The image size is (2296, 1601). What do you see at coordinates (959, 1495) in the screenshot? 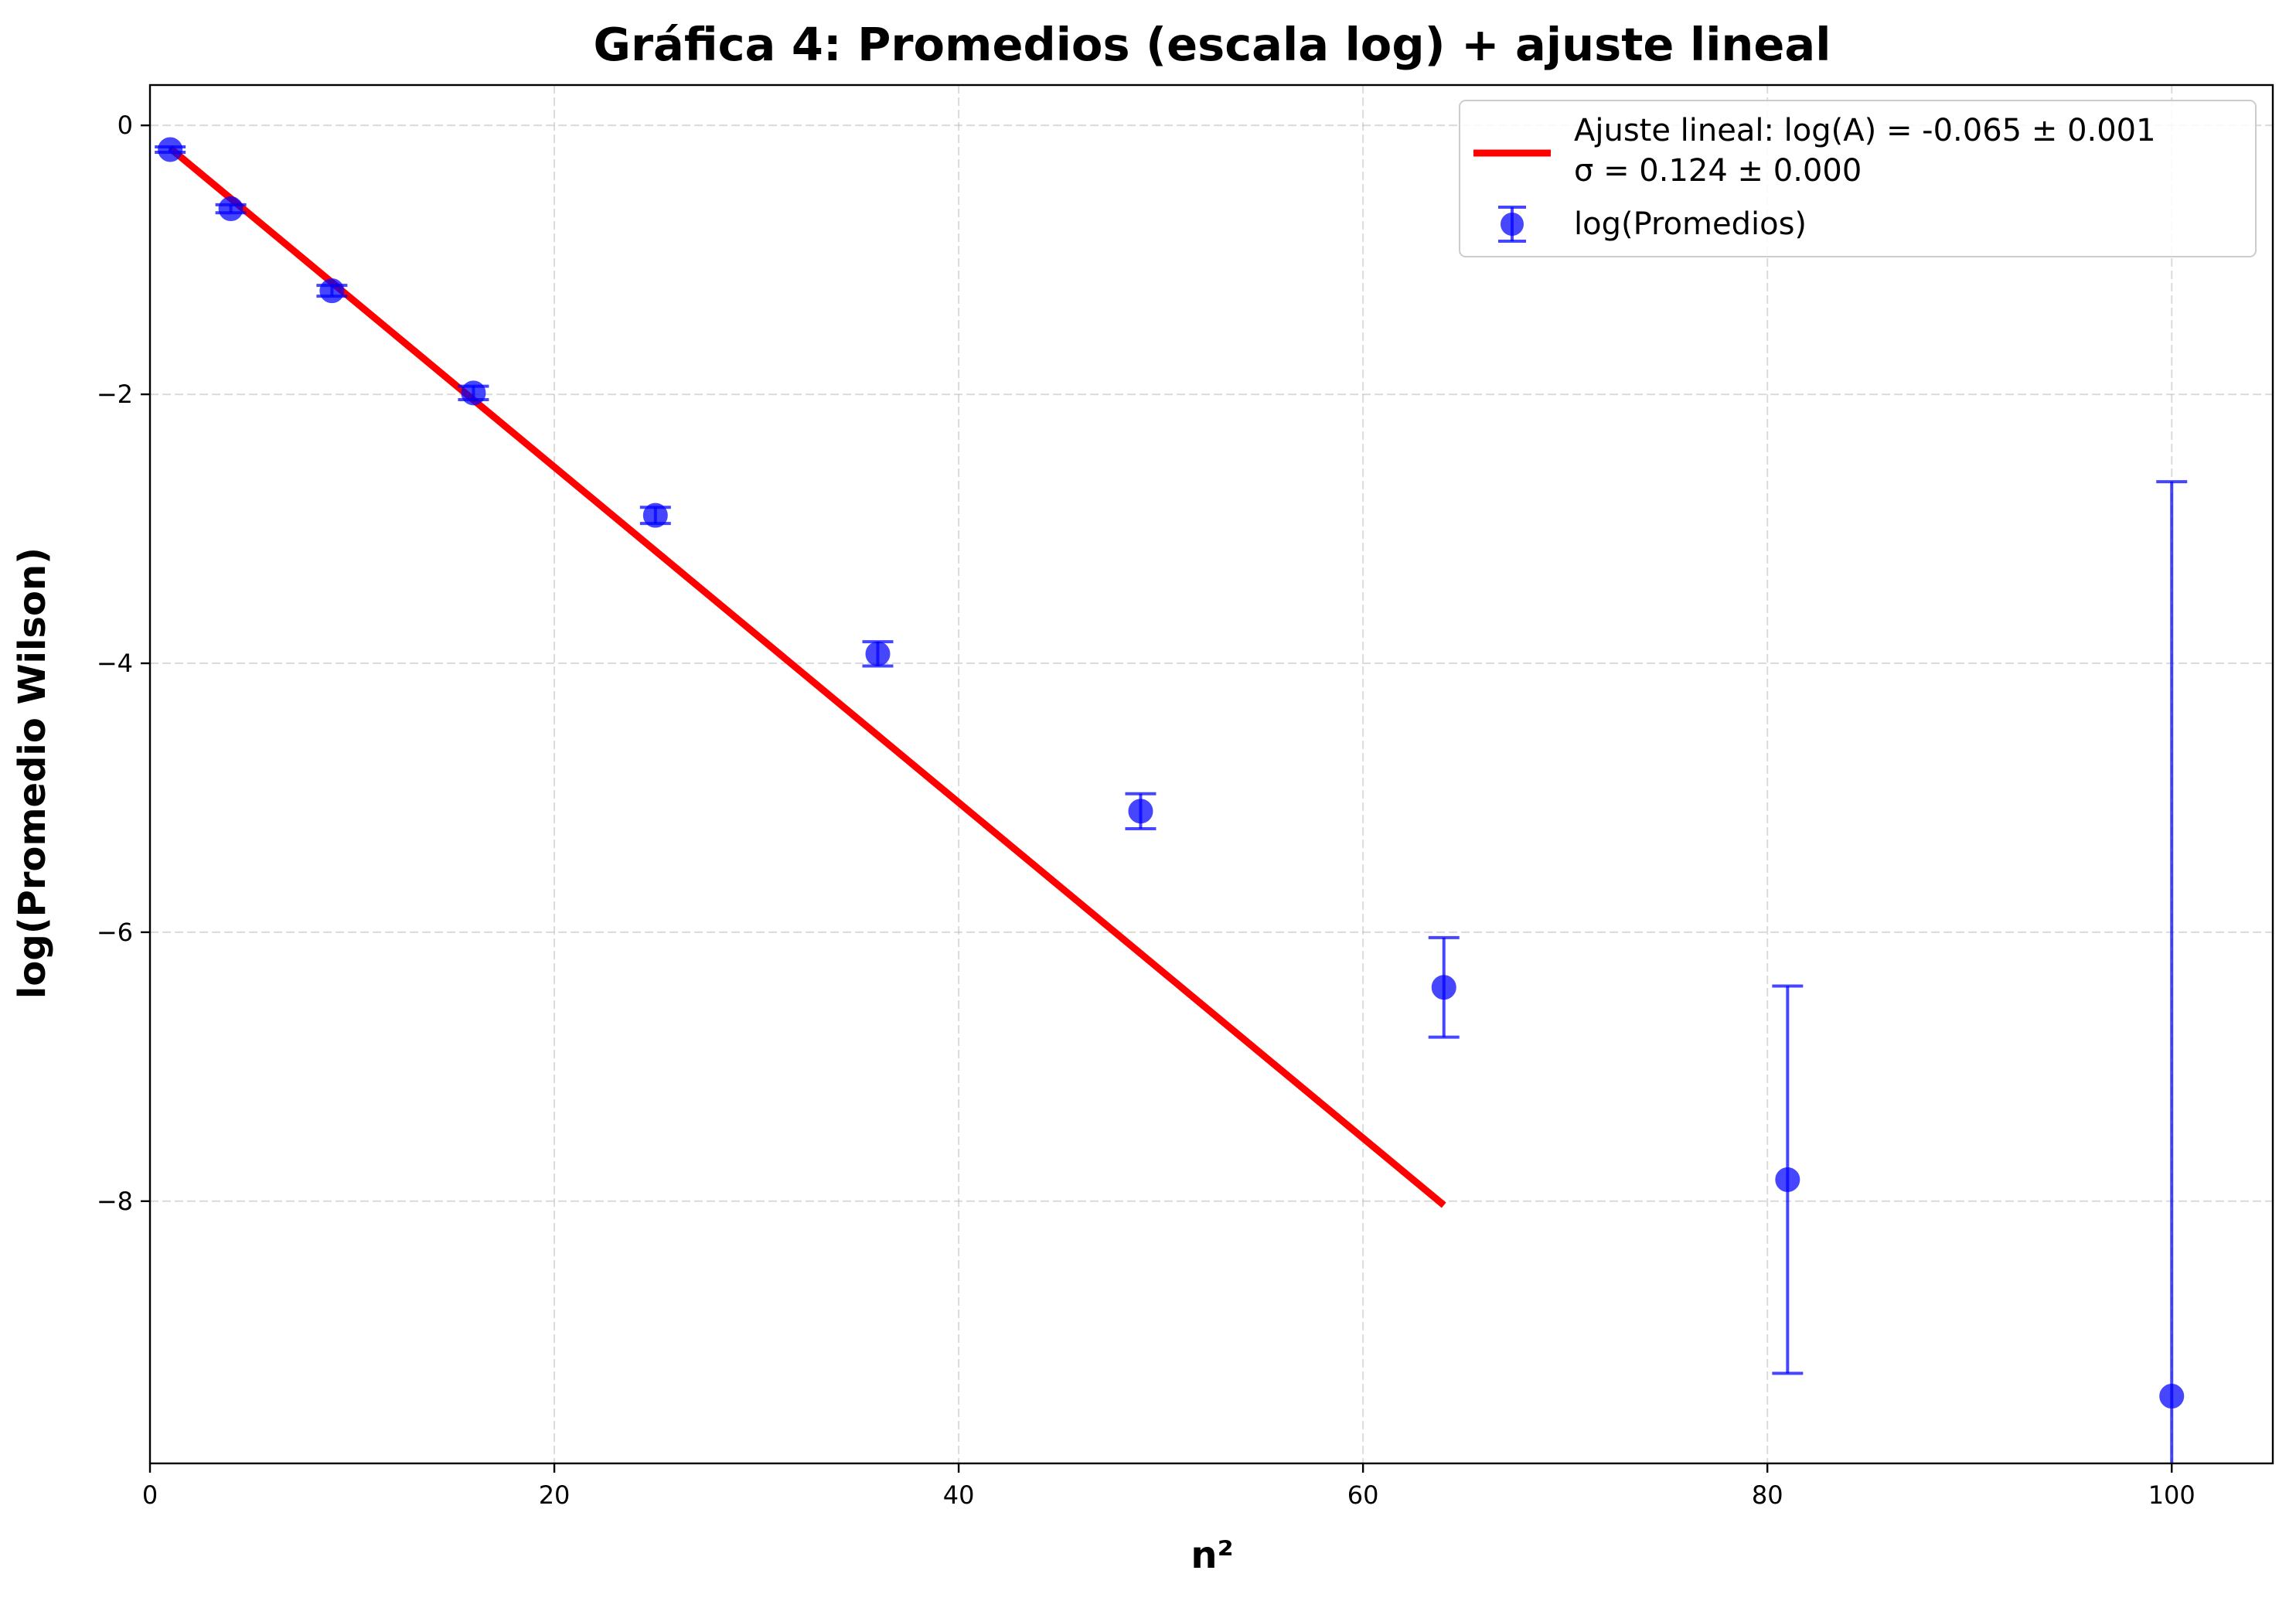
I see `x-tick-label: 40` at bounding box center [959, 1495].